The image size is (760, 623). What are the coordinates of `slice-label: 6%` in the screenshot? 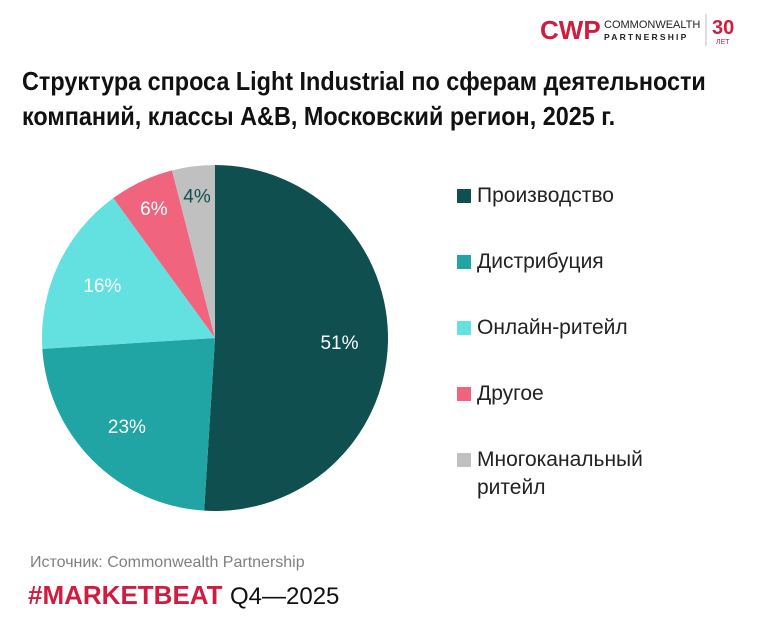 It's located at (154, 209).